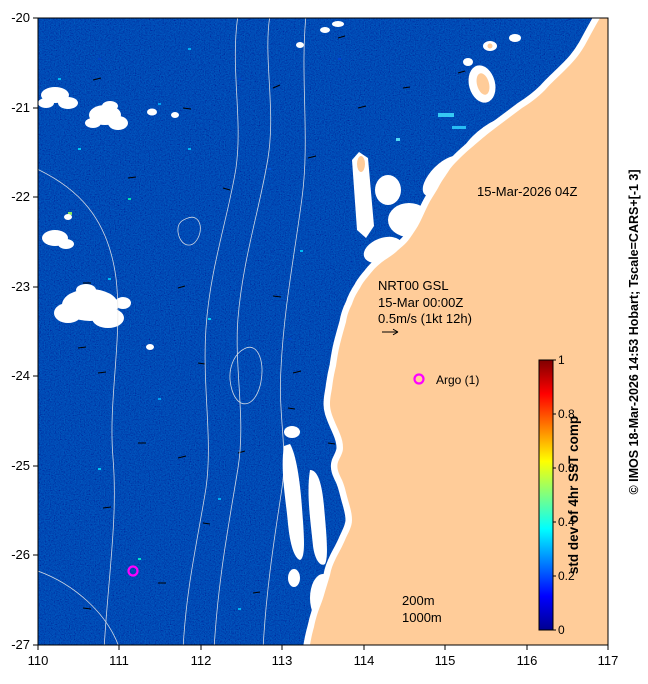  Describe the element at coordinates (119, 660) in the screenshot. I see `x-tick-label: 111` at that location.